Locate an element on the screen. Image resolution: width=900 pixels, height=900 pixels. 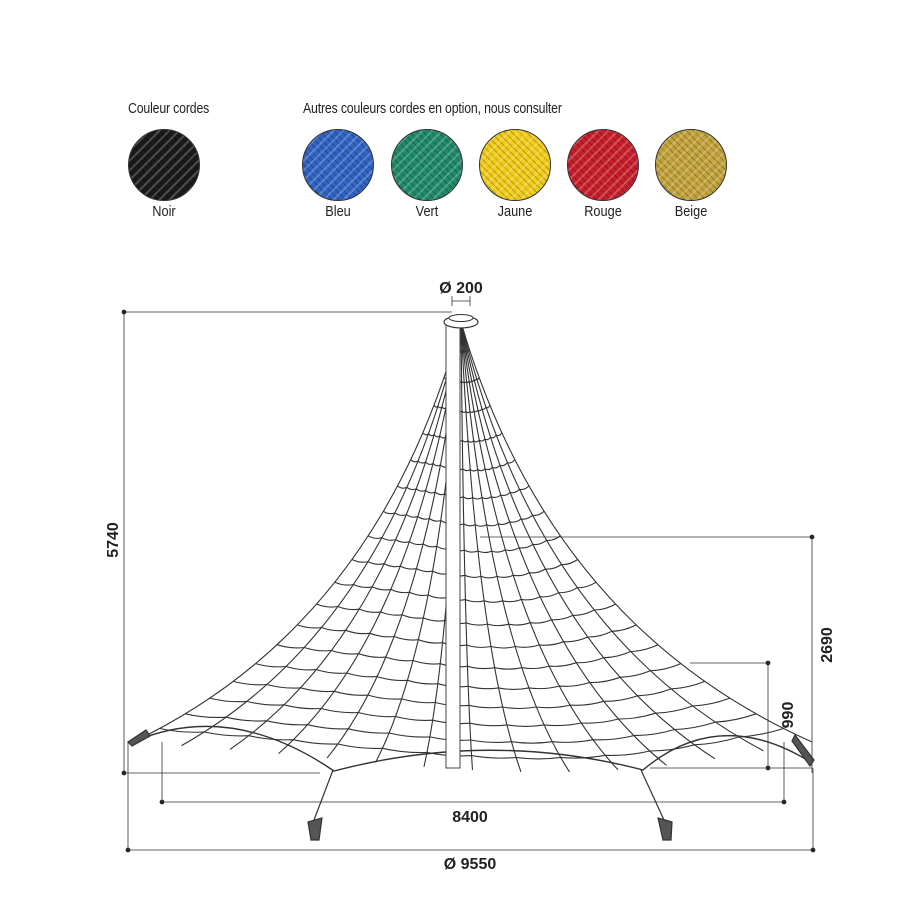
dim-height: 5740 is located at coordinates (113, 540).